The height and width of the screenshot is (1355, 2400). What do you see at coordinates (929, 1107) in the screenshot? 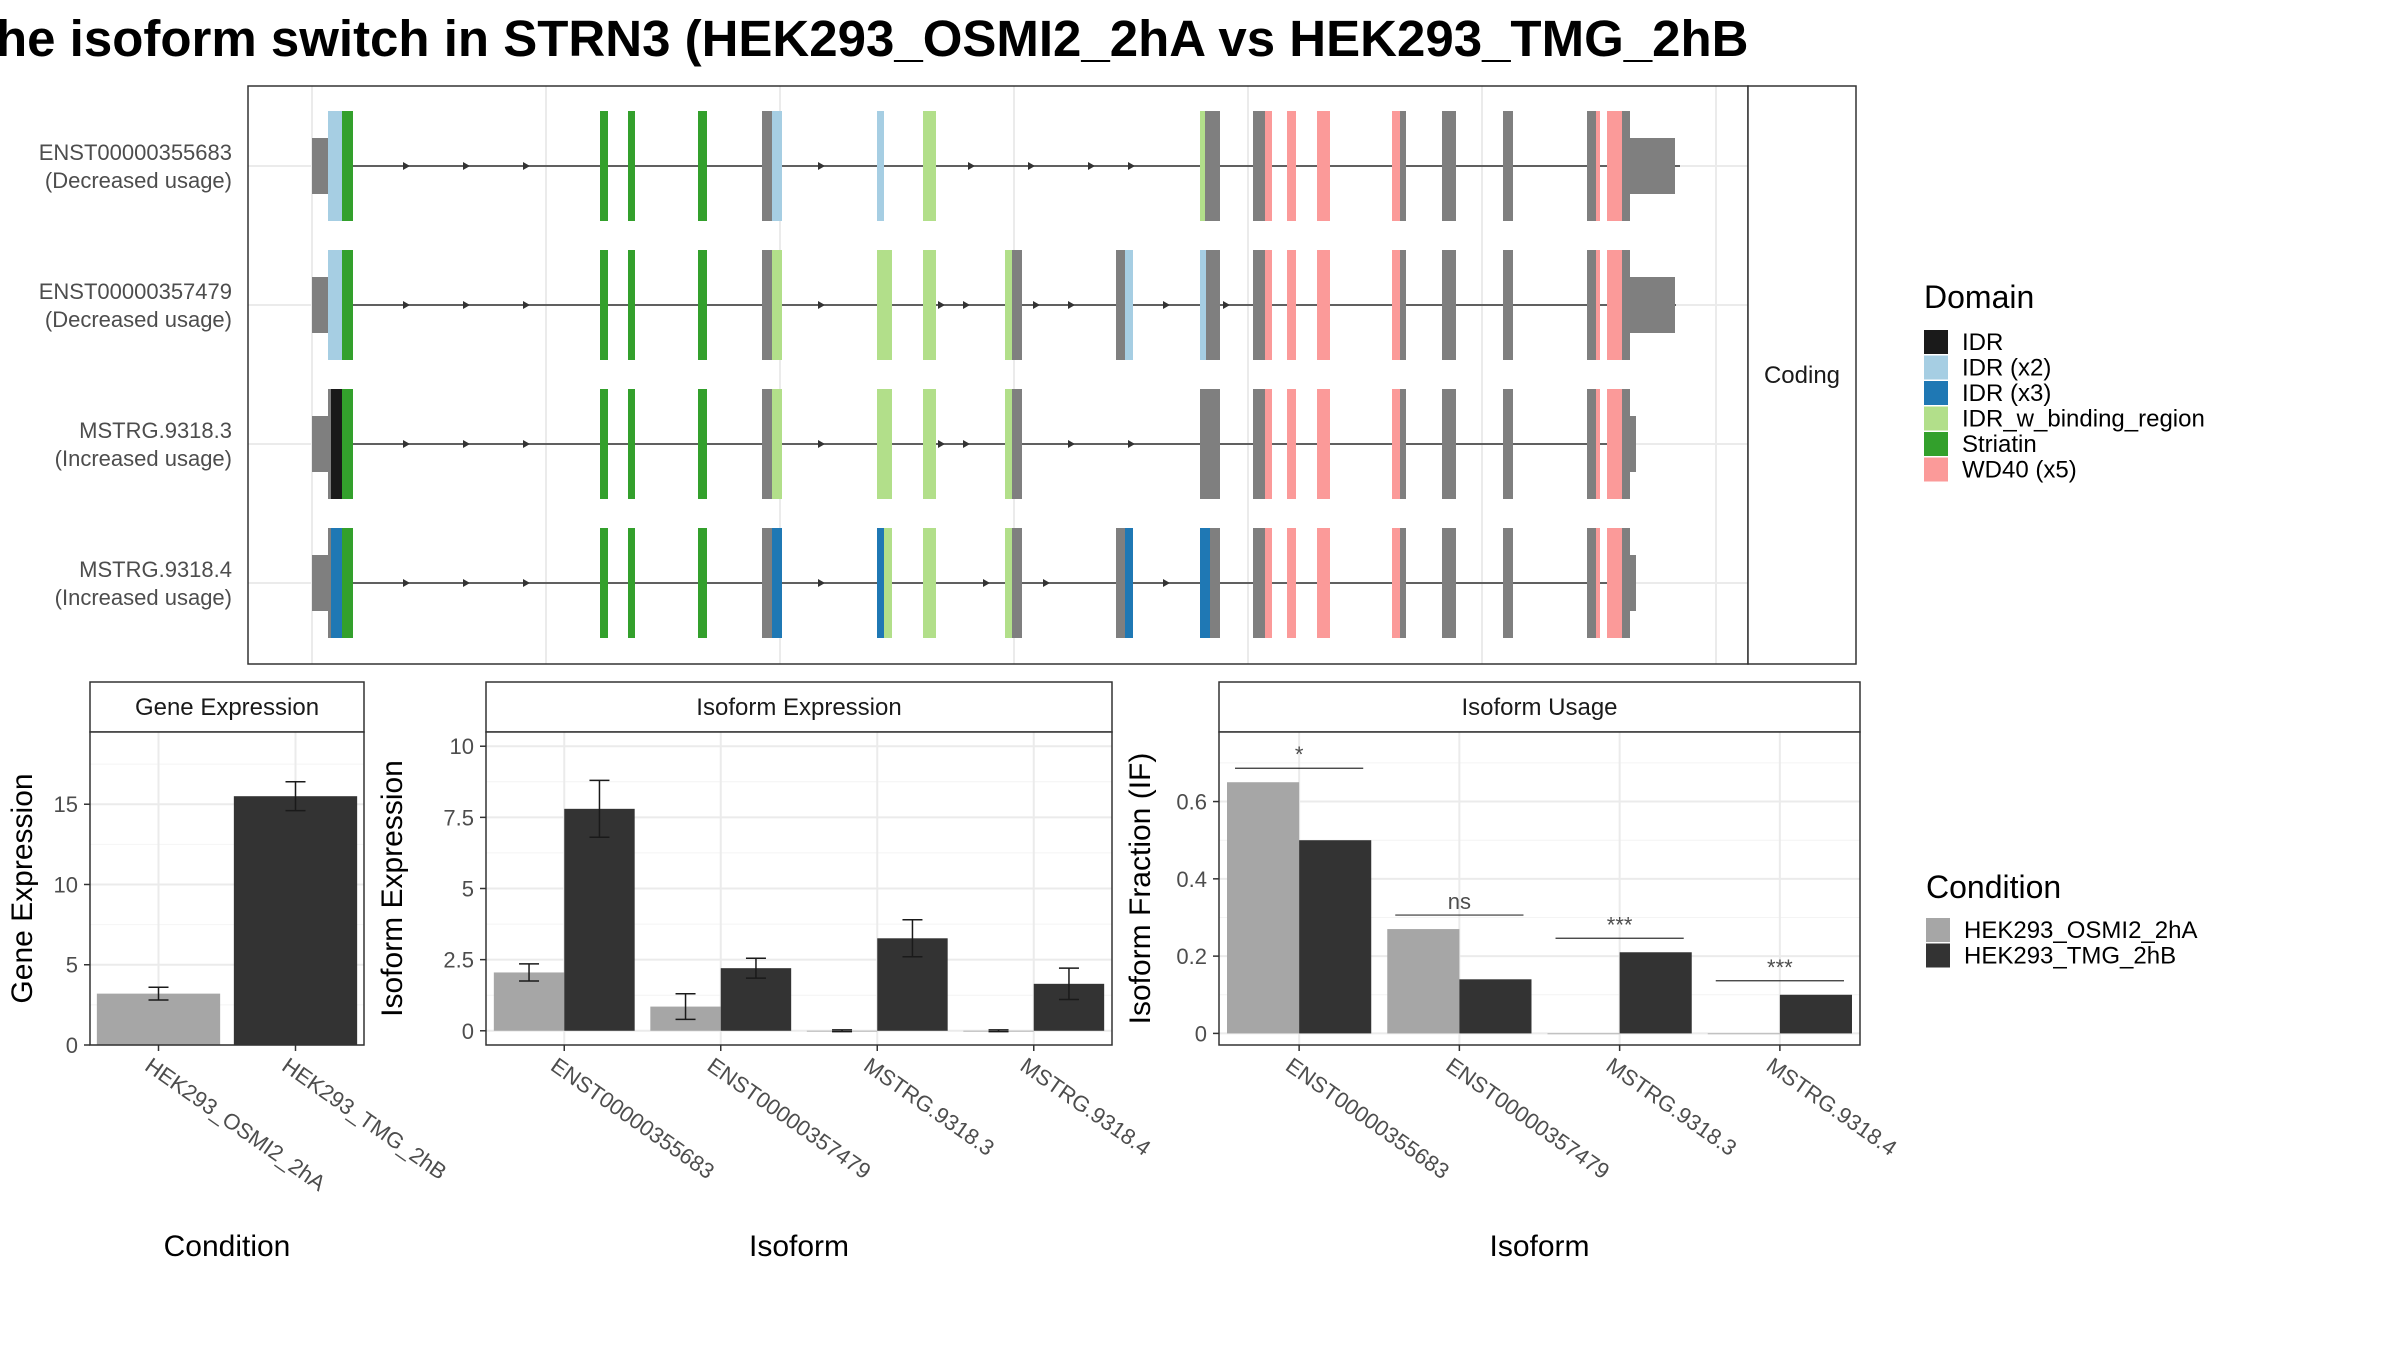
I see `x-tick-label: MSTRG.9318.3` at bounding box center [929, 1107].